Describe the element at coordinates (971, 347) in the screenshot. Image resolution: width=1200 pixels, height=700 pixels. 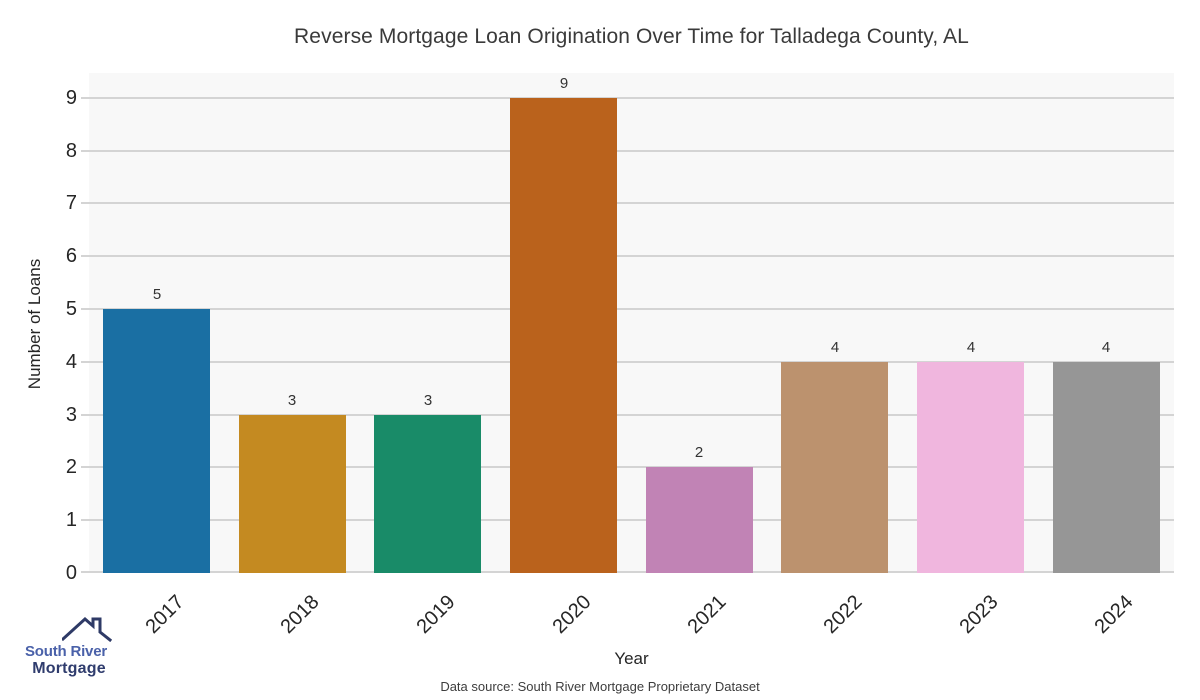
I see `bar-value-2023: 4` at that location.